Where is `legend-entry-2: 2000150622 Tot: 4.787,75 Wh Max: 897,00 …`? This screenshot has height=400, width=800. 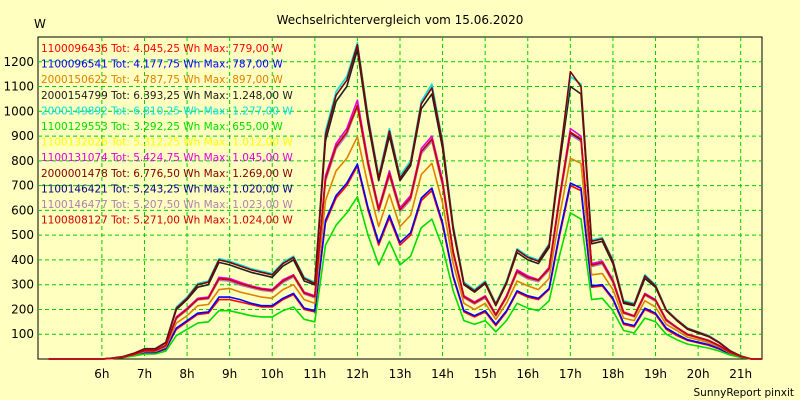
legend-entry-2: 2000150622 Tot: 4.787,75 Wh Max: 897,00 … is located at coordinates (162, 80).